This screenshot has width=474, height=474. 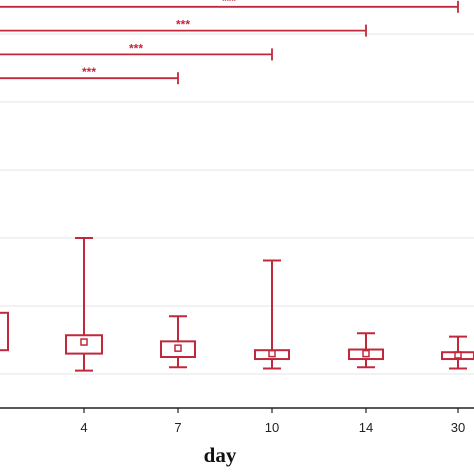 I want to click on x-ticks: 4 7 10 14 30, so click(x=272, y=421).